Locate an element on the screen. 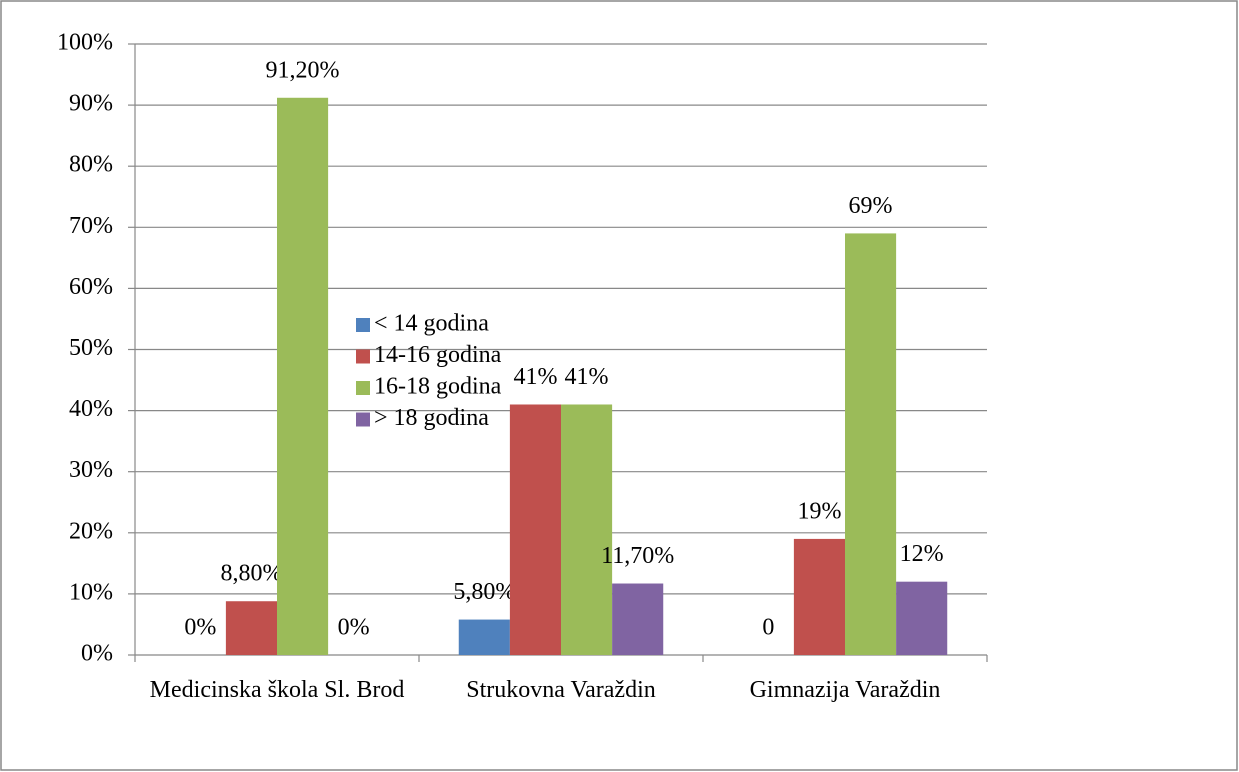  data-label: 8,80% is located at coordinates (251, 574).